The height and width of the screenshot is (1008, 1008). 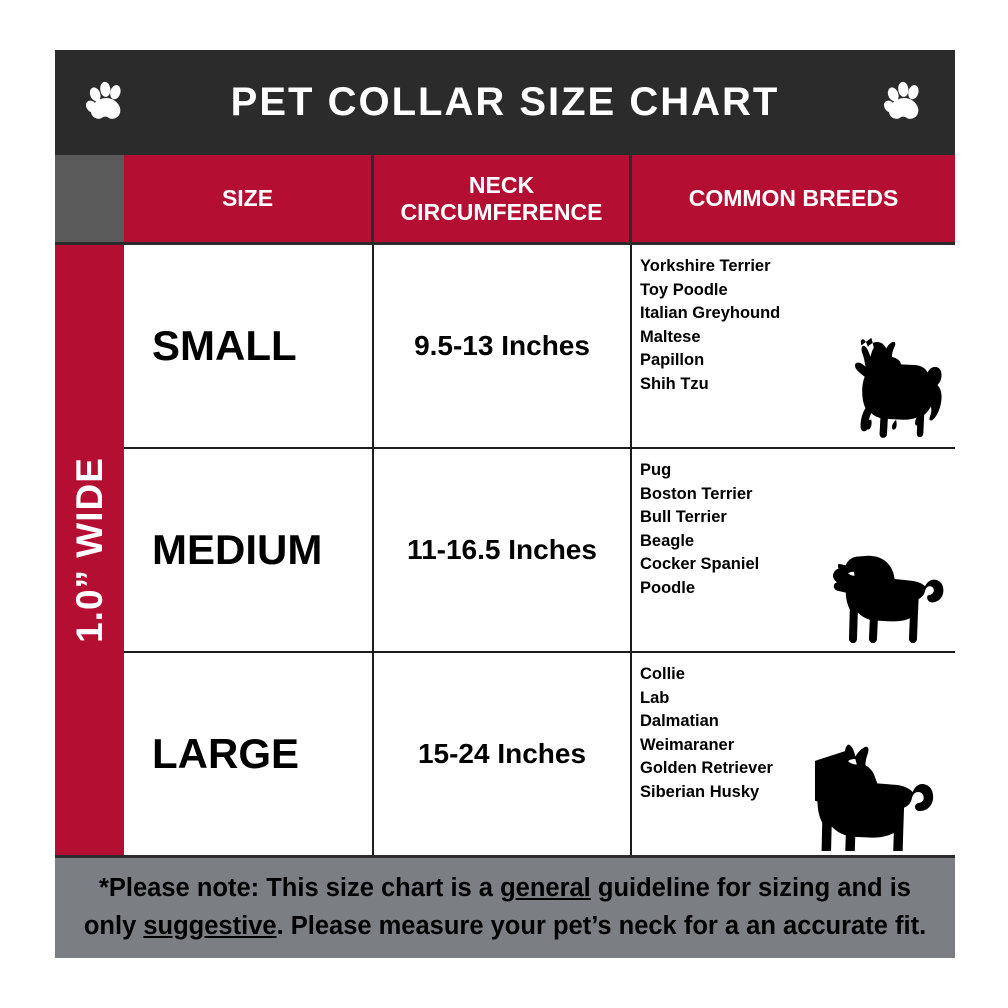 I want to click on breed-item: Weimaraner, so click(x=687, y=744).